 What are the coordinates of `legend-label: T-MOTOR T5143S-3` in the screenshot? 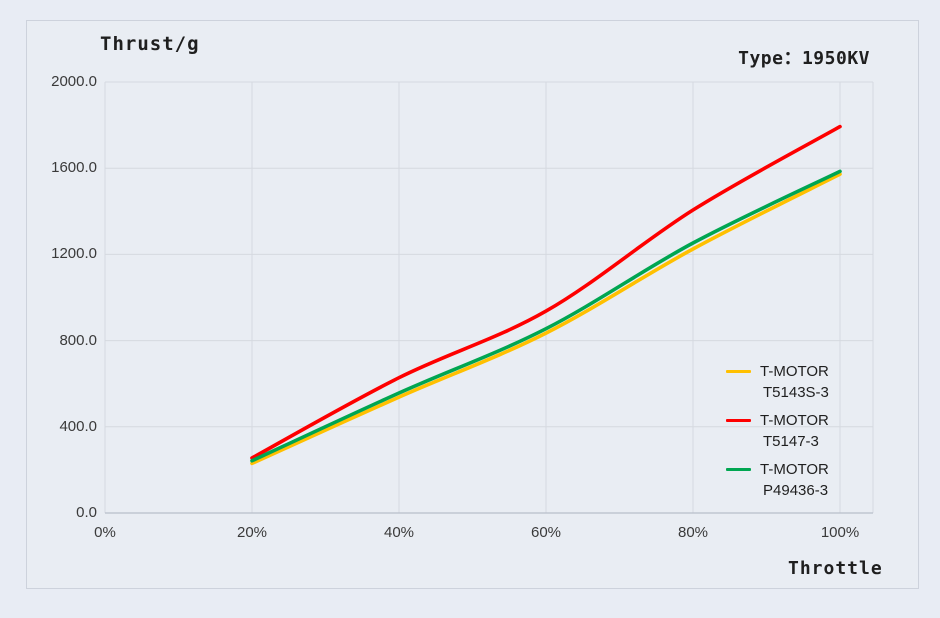 It's located at (794, 382).